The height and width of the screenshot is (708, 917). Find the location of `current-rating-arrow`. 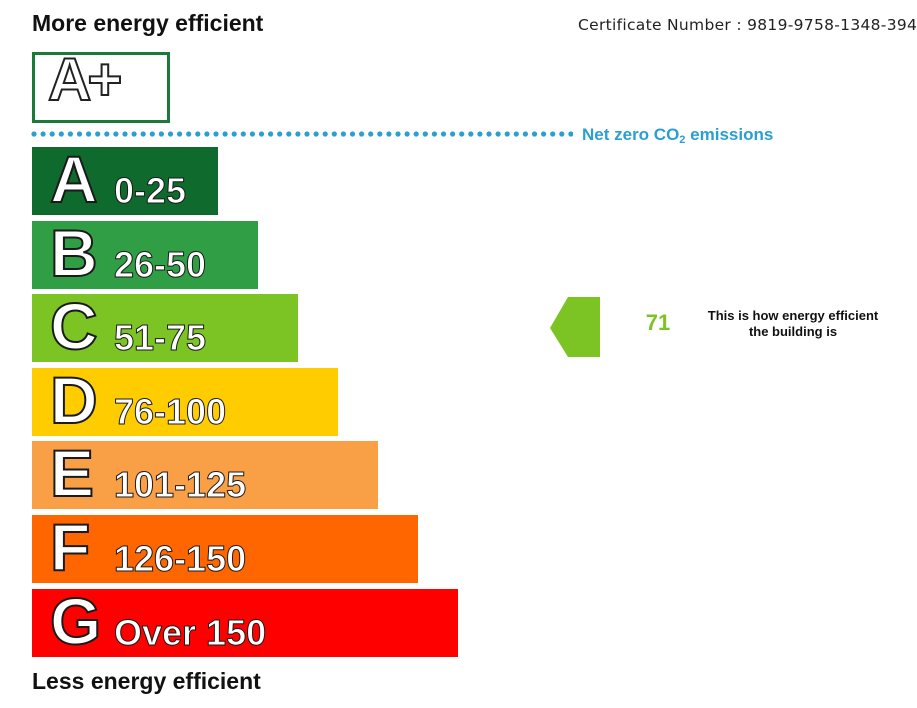

current-rating-arrow is located at coordinates (575, 327).